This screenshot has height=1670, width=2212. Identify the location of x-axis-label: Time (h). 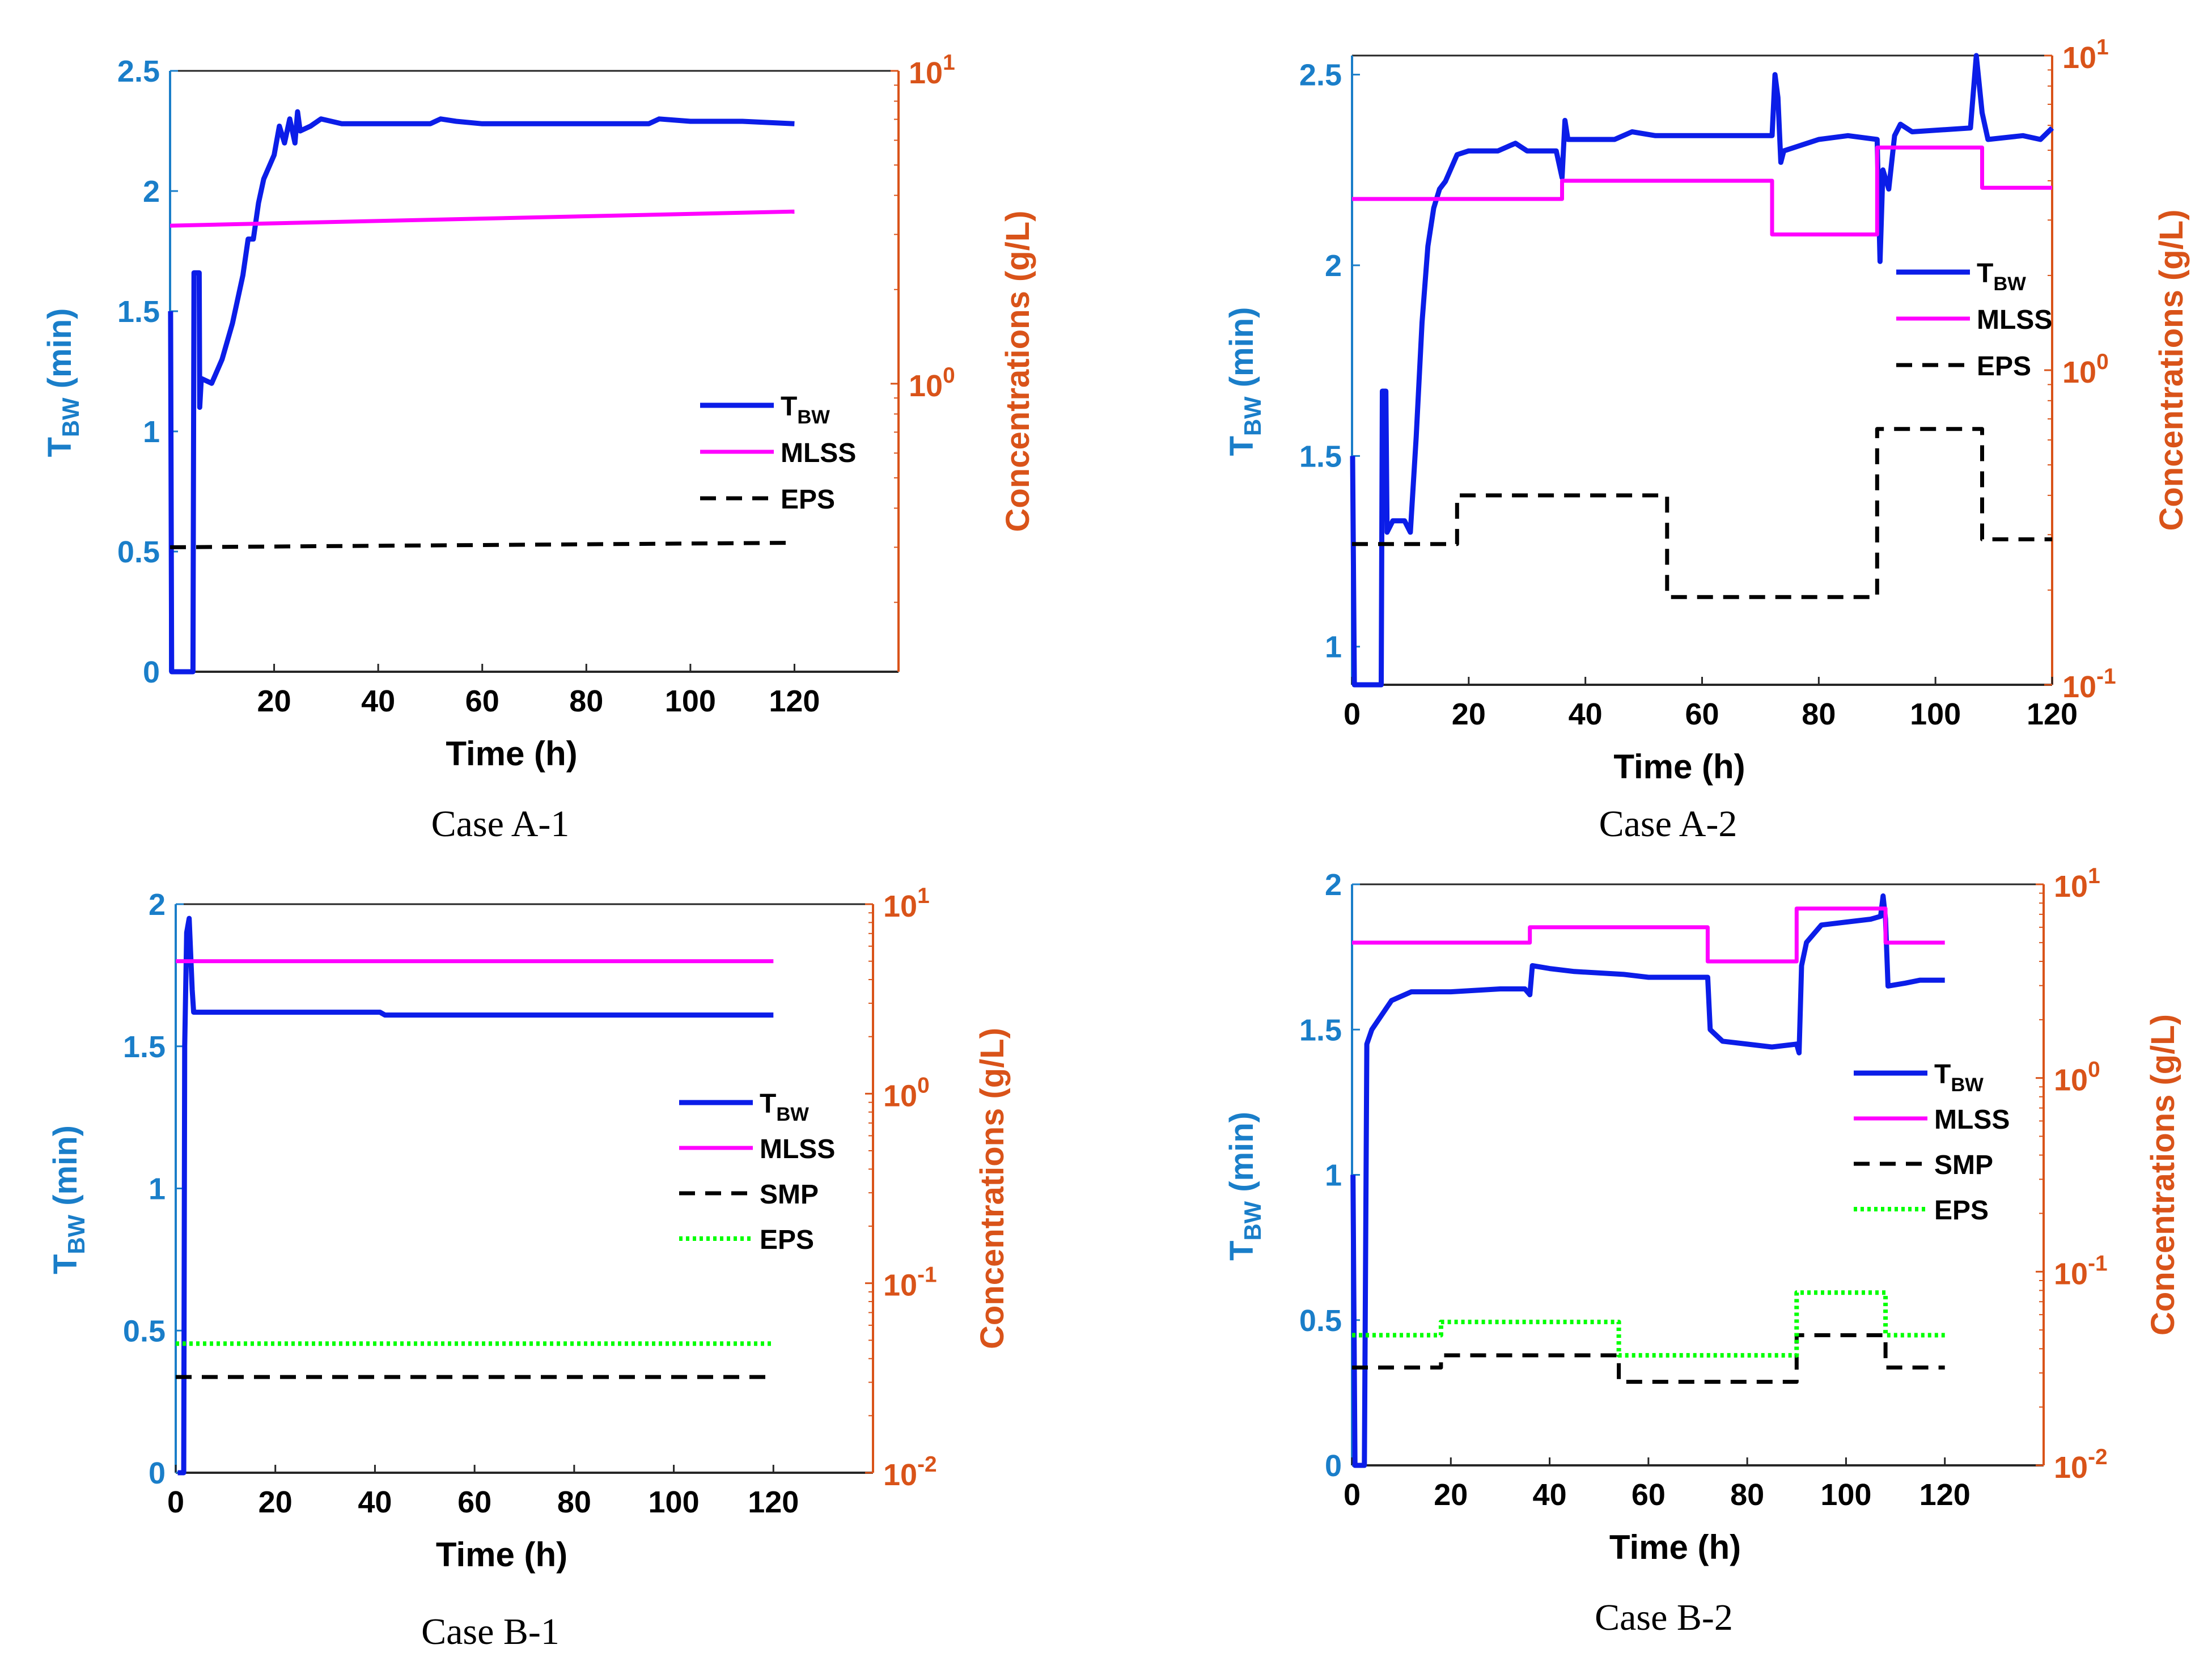
(1679, 767).